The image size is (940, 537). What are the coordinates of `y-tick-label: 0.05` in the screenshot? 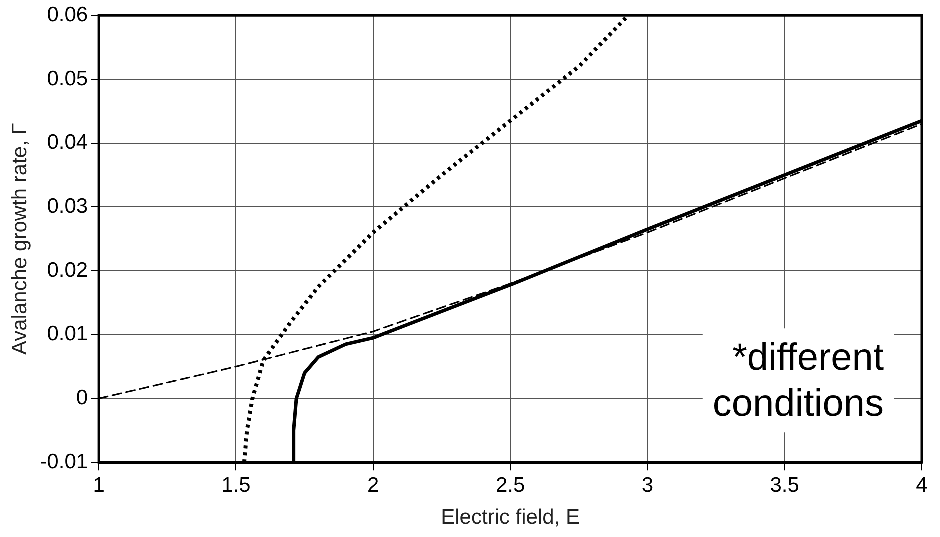 It's located at (67, 78).